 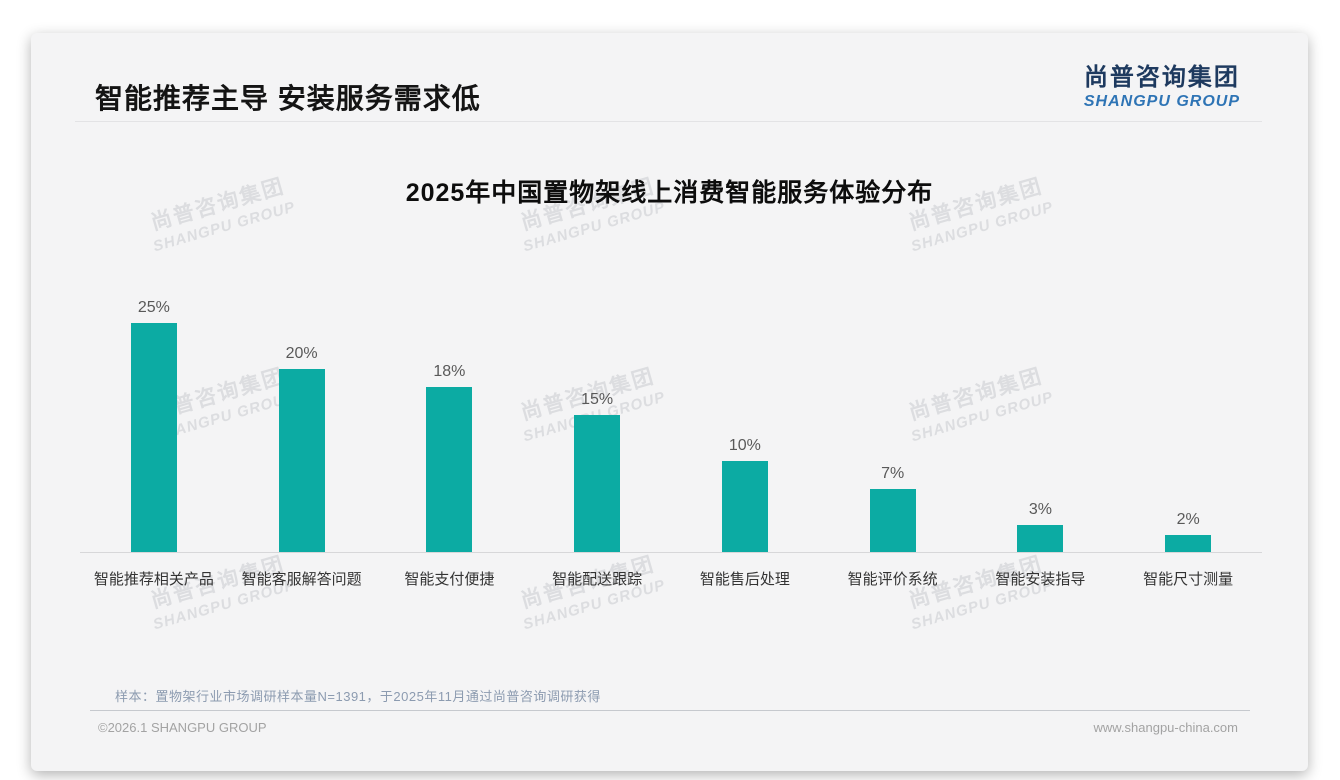 What do you see at coordinates (301, 353) in the screenshot?
I see `bar-value-label: 20%` at bounding box center [301, 353].